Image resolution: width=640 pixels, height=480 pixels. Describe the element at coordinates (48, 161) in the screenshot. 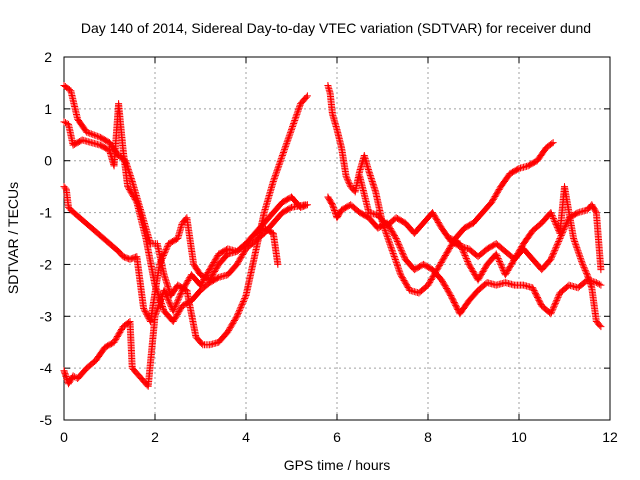

I see `y-tick-label: 0` at that location.